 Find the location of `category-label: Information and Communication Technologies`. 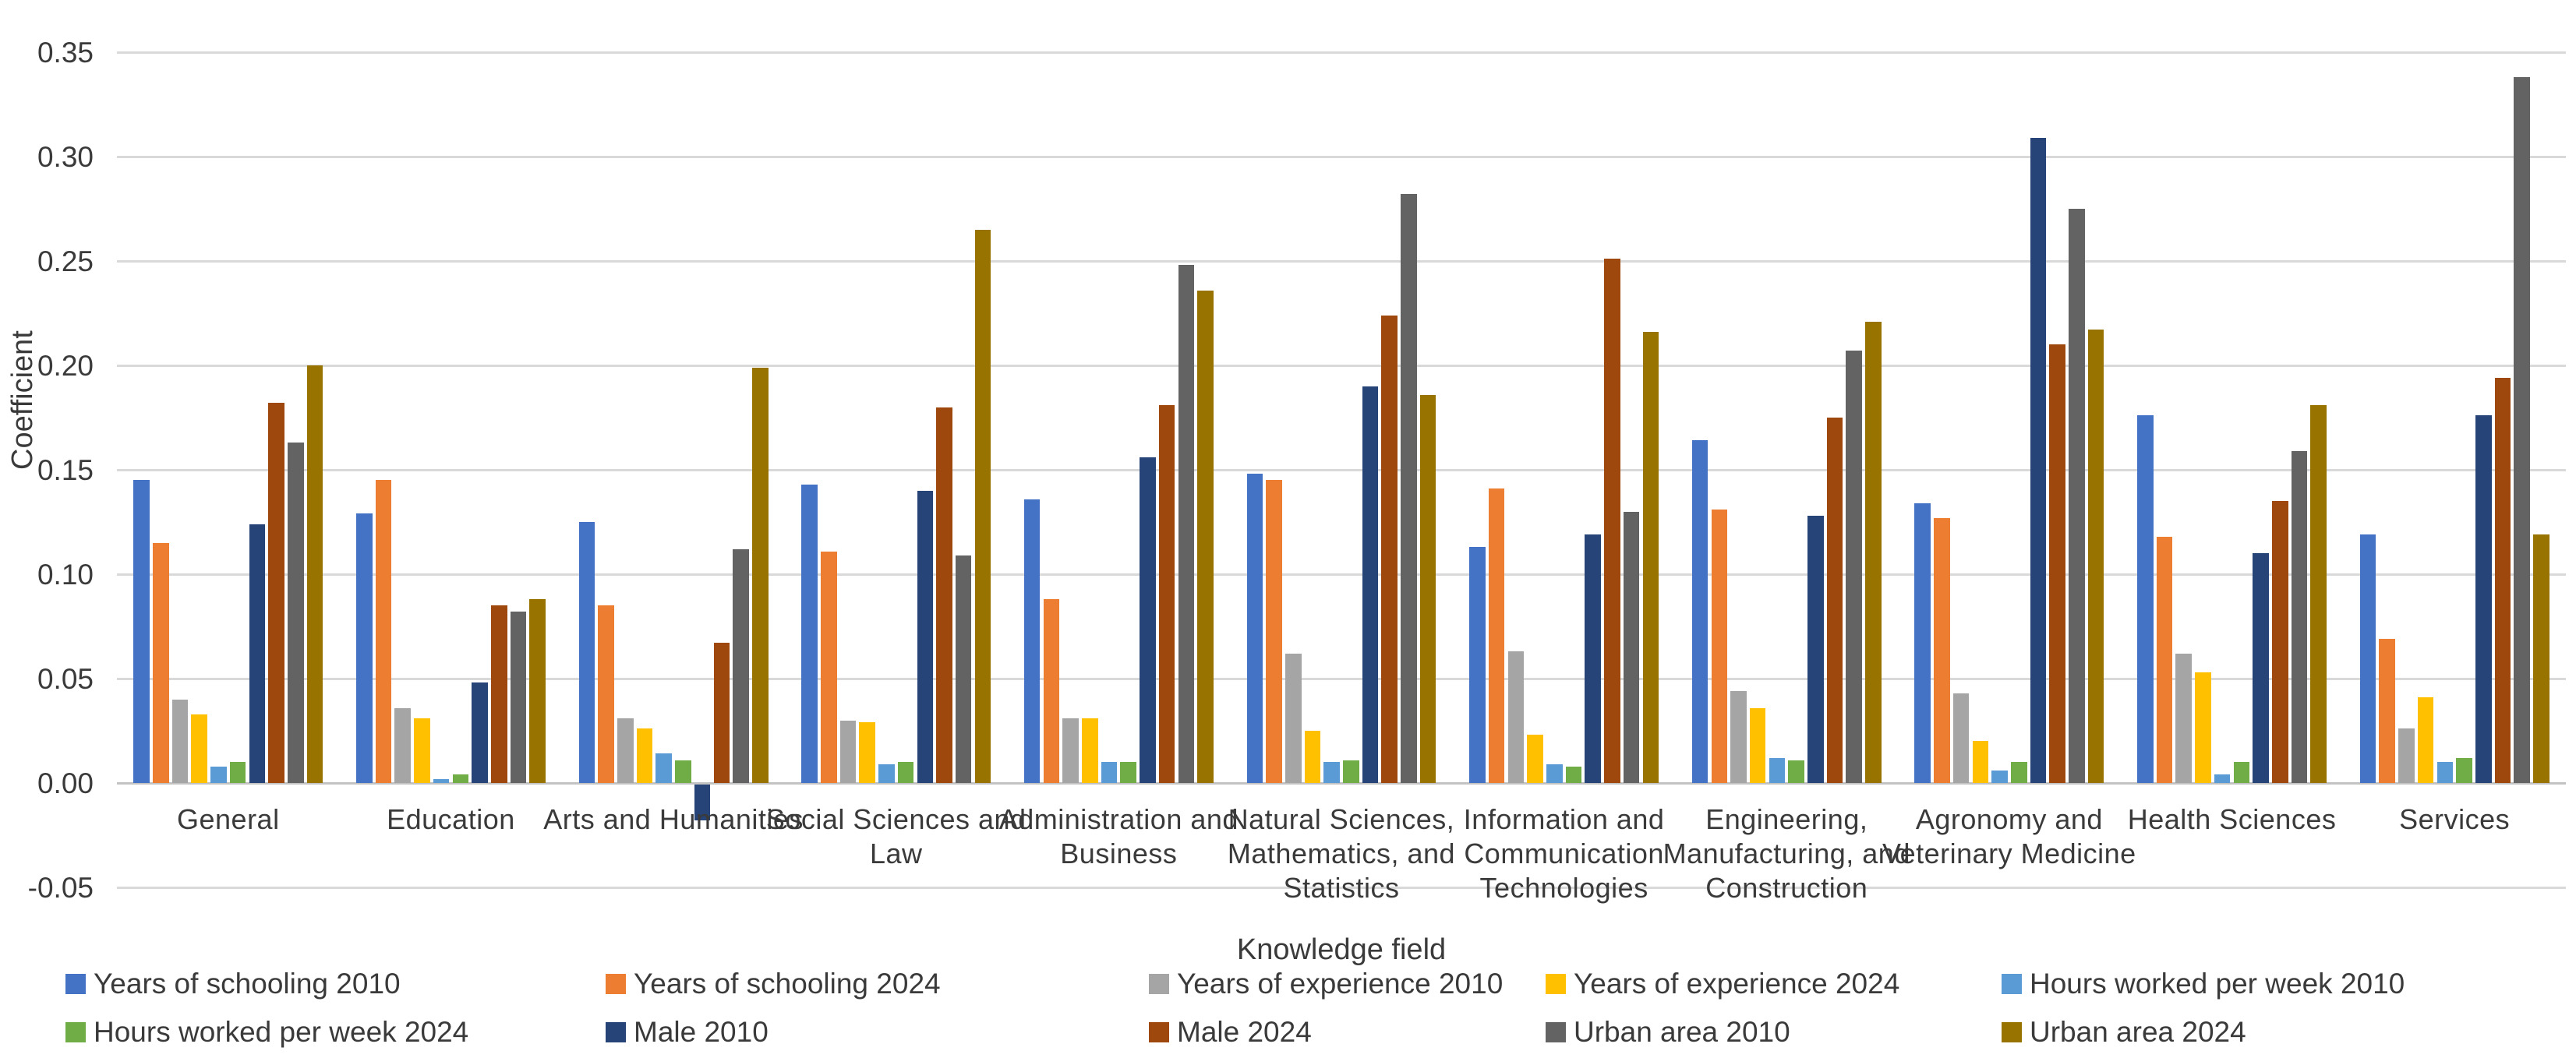

category-label: Information and Communication Technologies is located at coordinates (1564, 854).